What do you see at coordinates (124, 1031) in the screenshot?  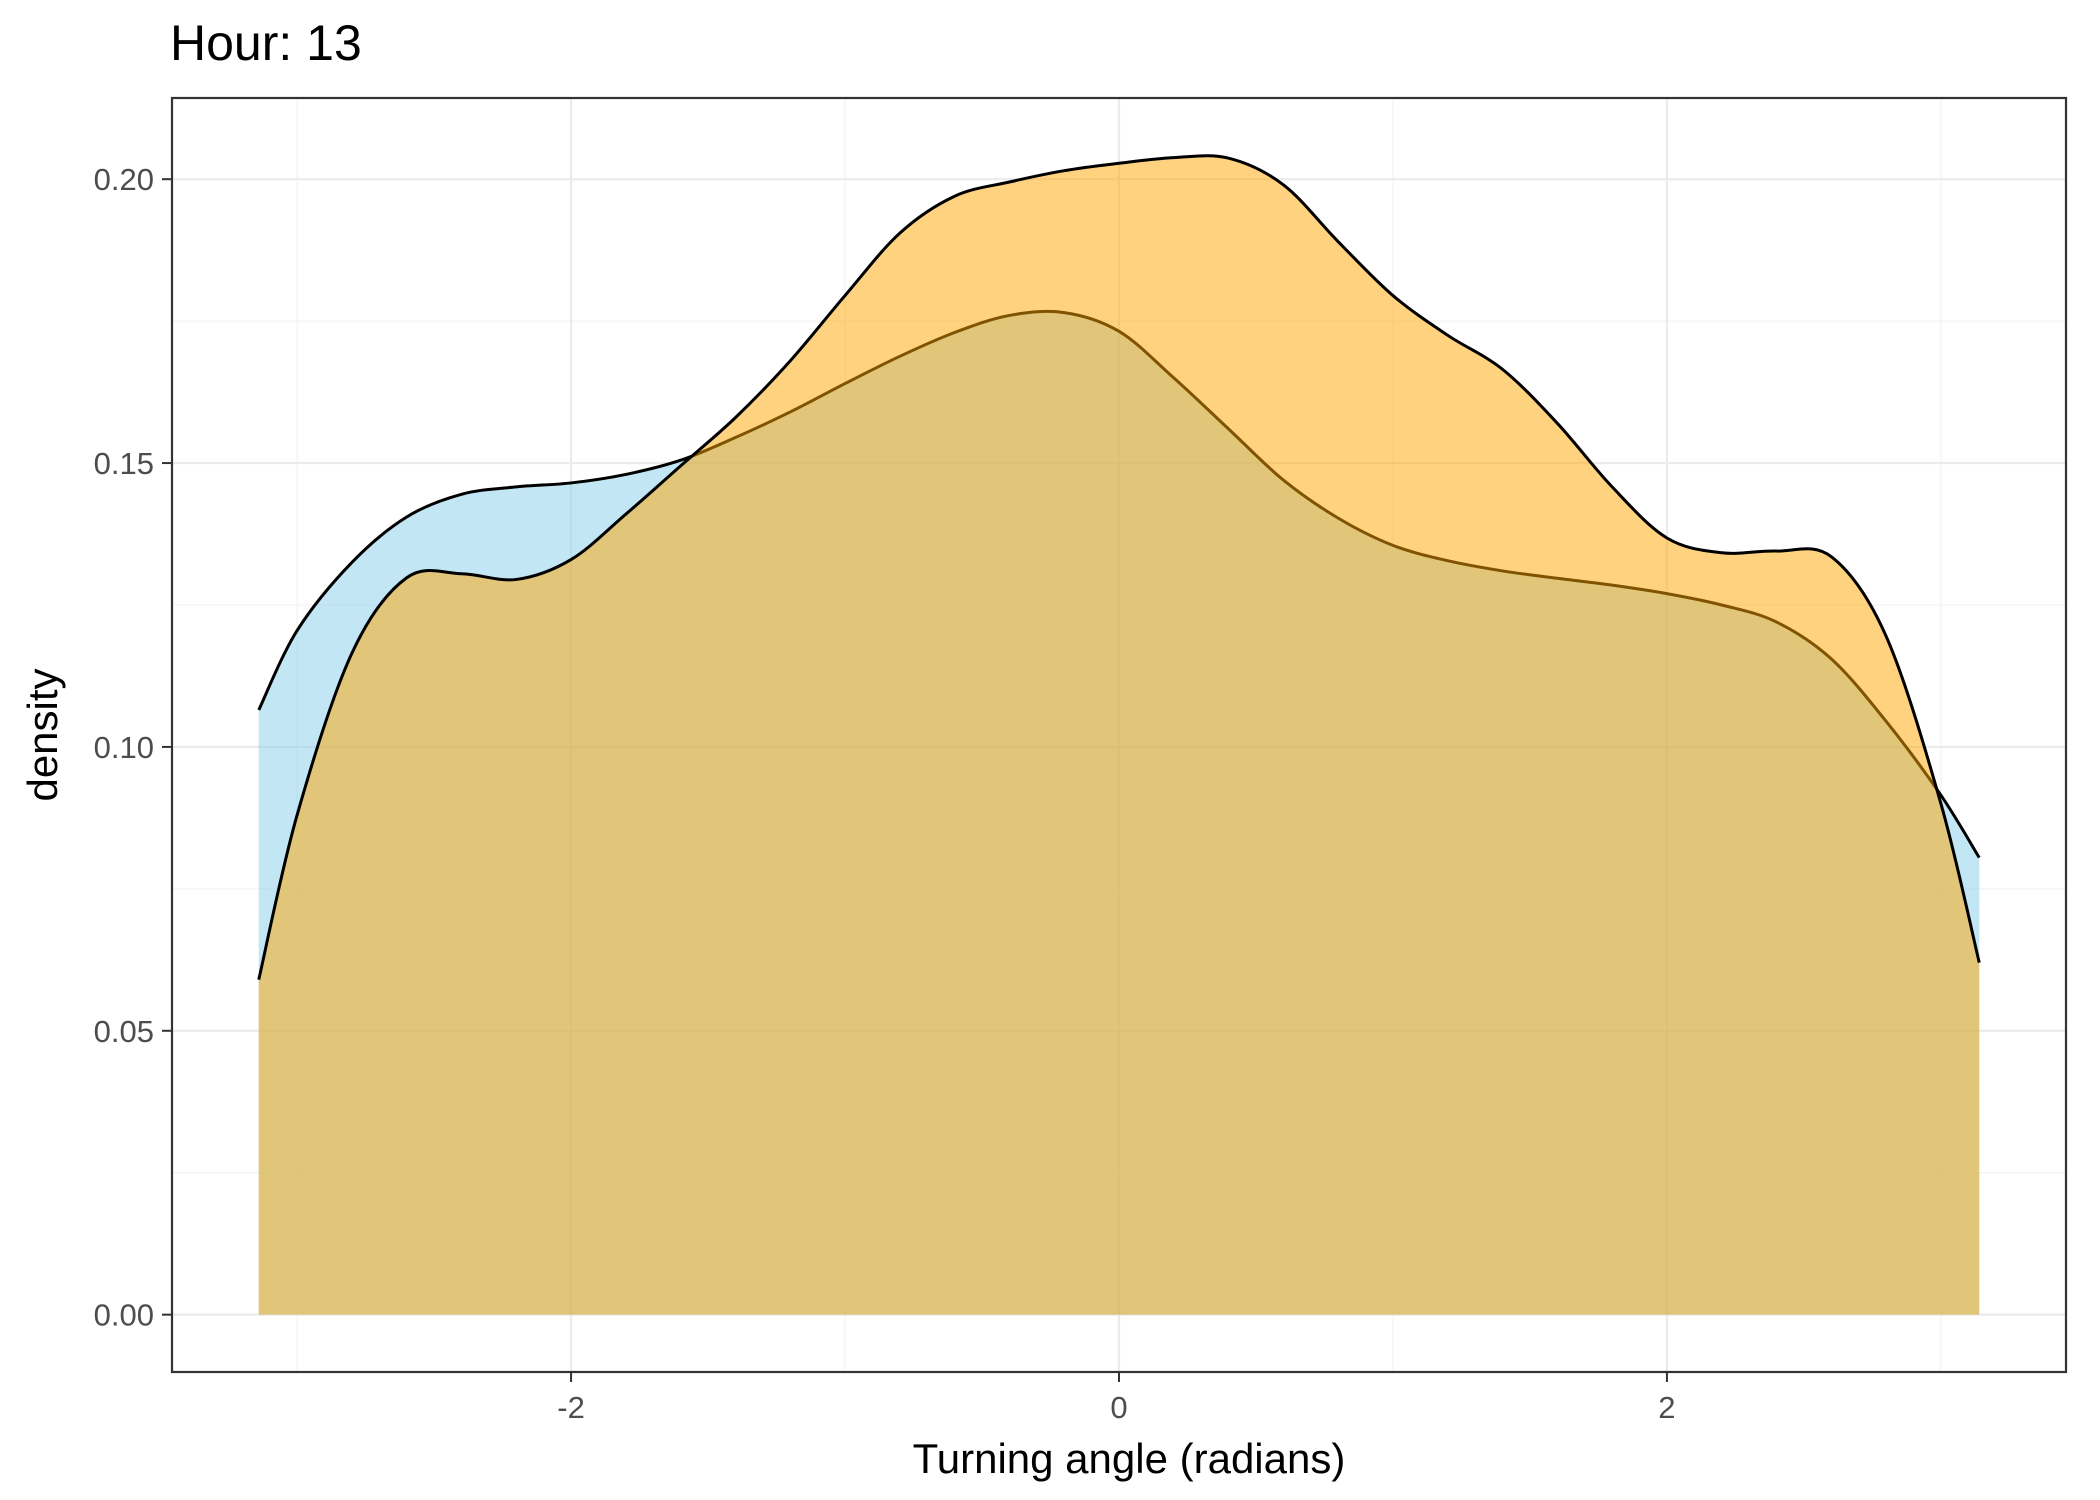 I see `y-tick-label: 0.05` at bounding box center [124, 1031].